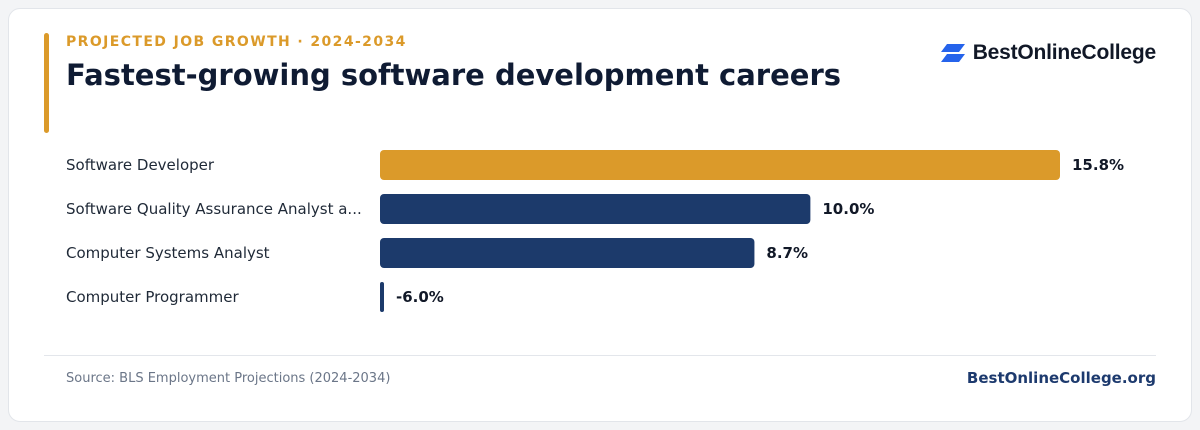 The image size is (1200, 430). Describe the element at coordinates (420, 297) in the screenshot. I see `value-label: -6.0%` at that location.